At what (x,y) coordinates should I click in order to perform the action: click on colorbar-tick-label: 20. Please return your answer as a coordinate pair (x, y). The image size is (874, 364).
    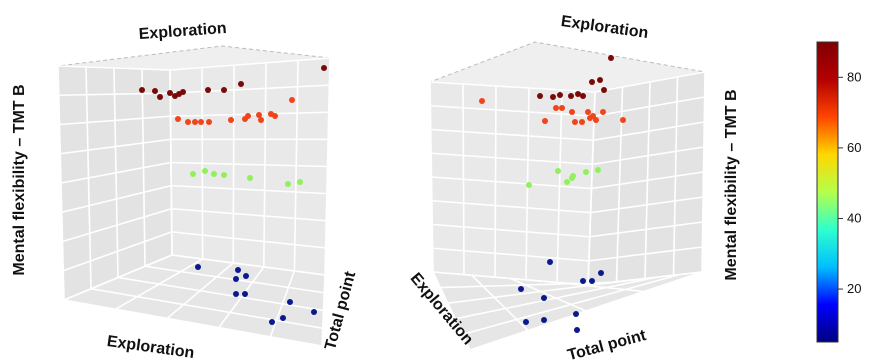
    Looking at the image, I should click on (854, 288).